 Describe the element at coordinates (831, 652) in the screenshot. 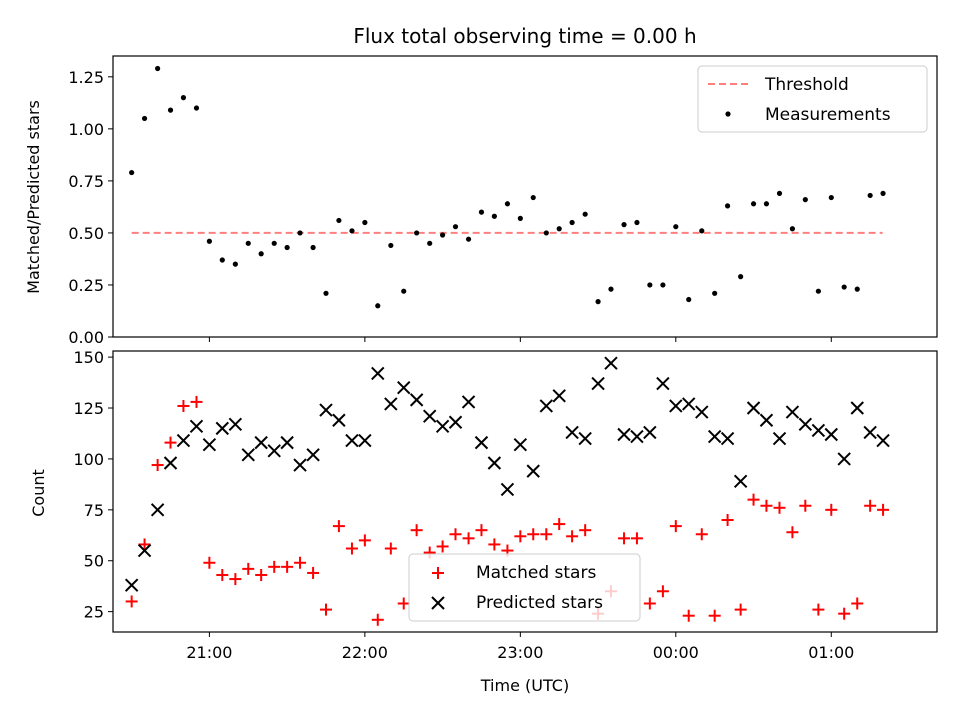

I see `x-tick-label: 01:00` at that location.